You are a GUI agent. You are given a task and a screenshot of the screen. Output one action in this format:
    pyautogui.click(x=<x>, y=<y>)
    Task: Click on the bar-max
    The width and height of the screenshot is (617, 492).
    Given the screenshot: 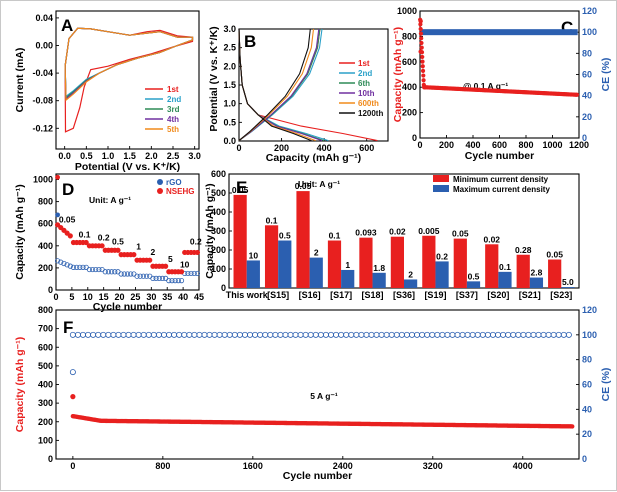 What is the action you would take?
    pyautogui.click(x=379, y=280)
    